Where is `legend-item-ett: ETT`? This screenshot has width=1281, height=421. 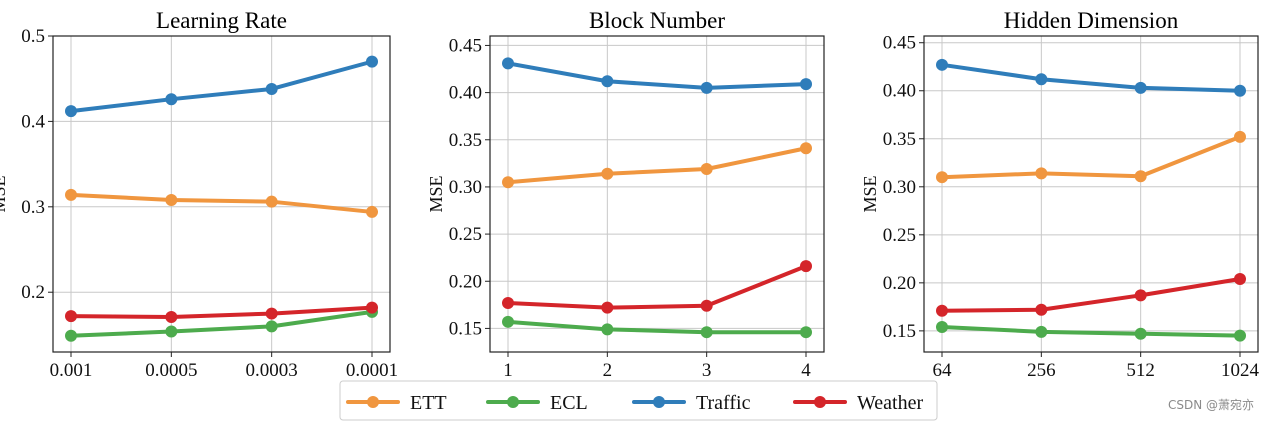 legend-item-ett: ETT is located at coordinates (396, 403).